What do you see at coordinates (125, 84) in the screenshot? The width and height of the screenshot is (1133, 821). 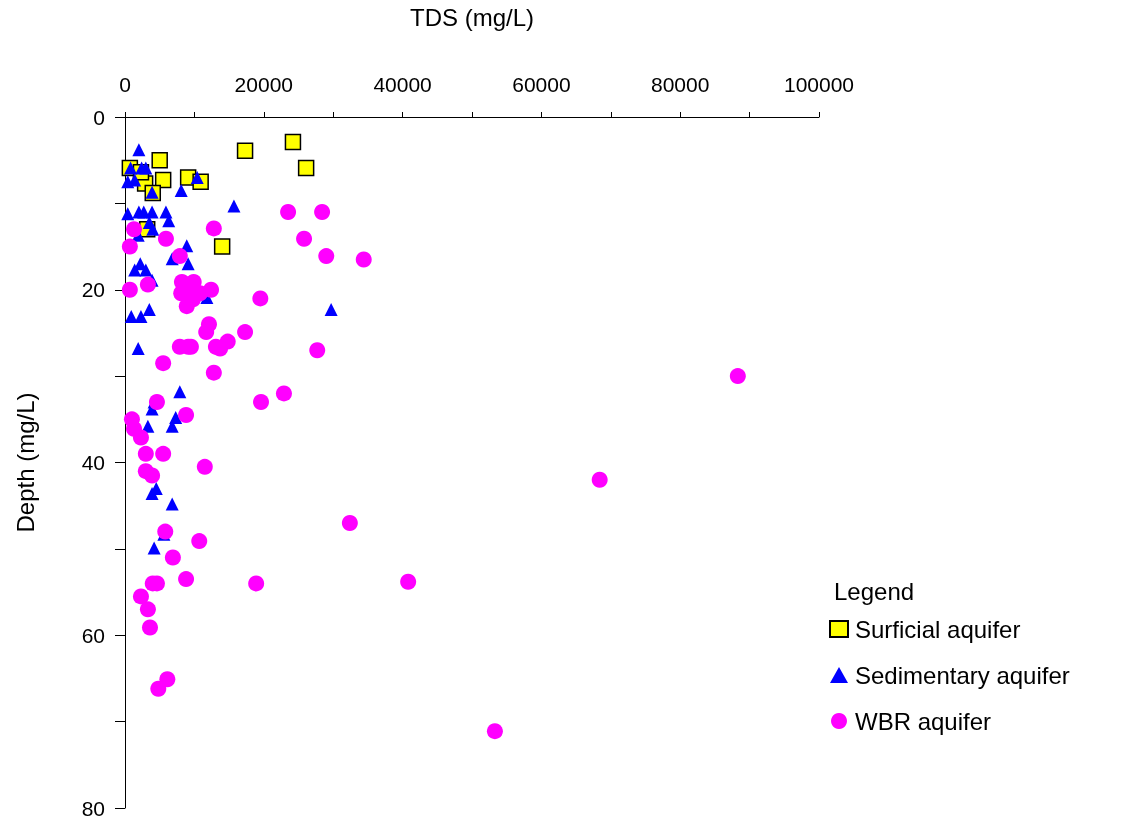 I see `x-tick-label: 0` at bounding box center [125, 84].